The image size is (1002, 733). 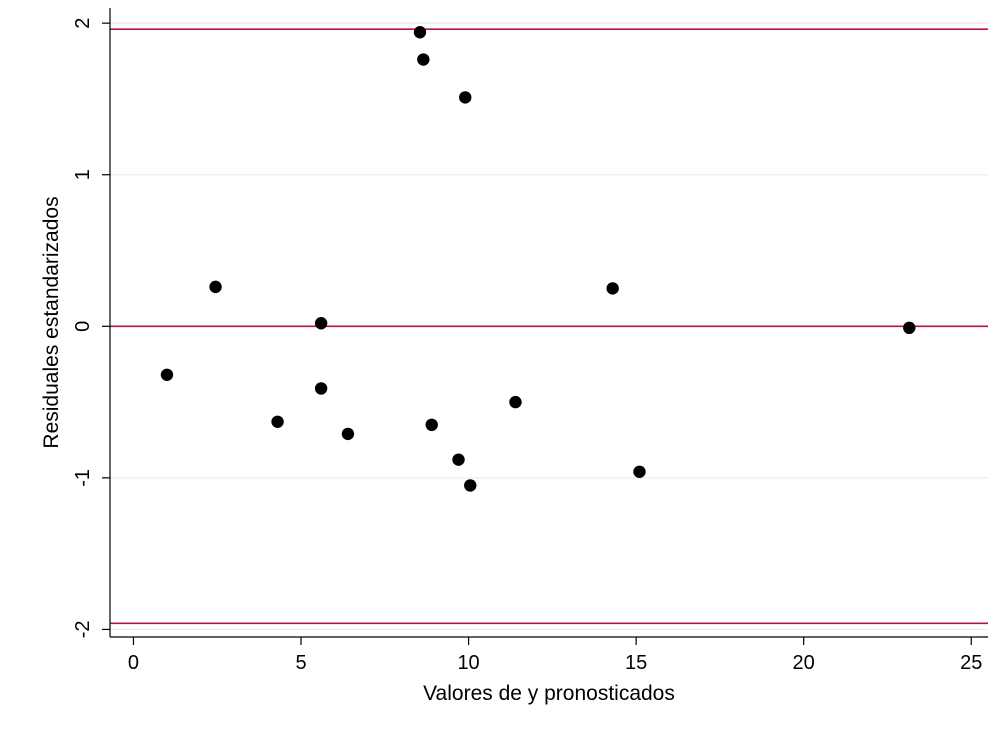 What do you see at coordinates (83, 630) in the screenshot?
I see `y-tick-label: -2` at bounding box center [83, 630].